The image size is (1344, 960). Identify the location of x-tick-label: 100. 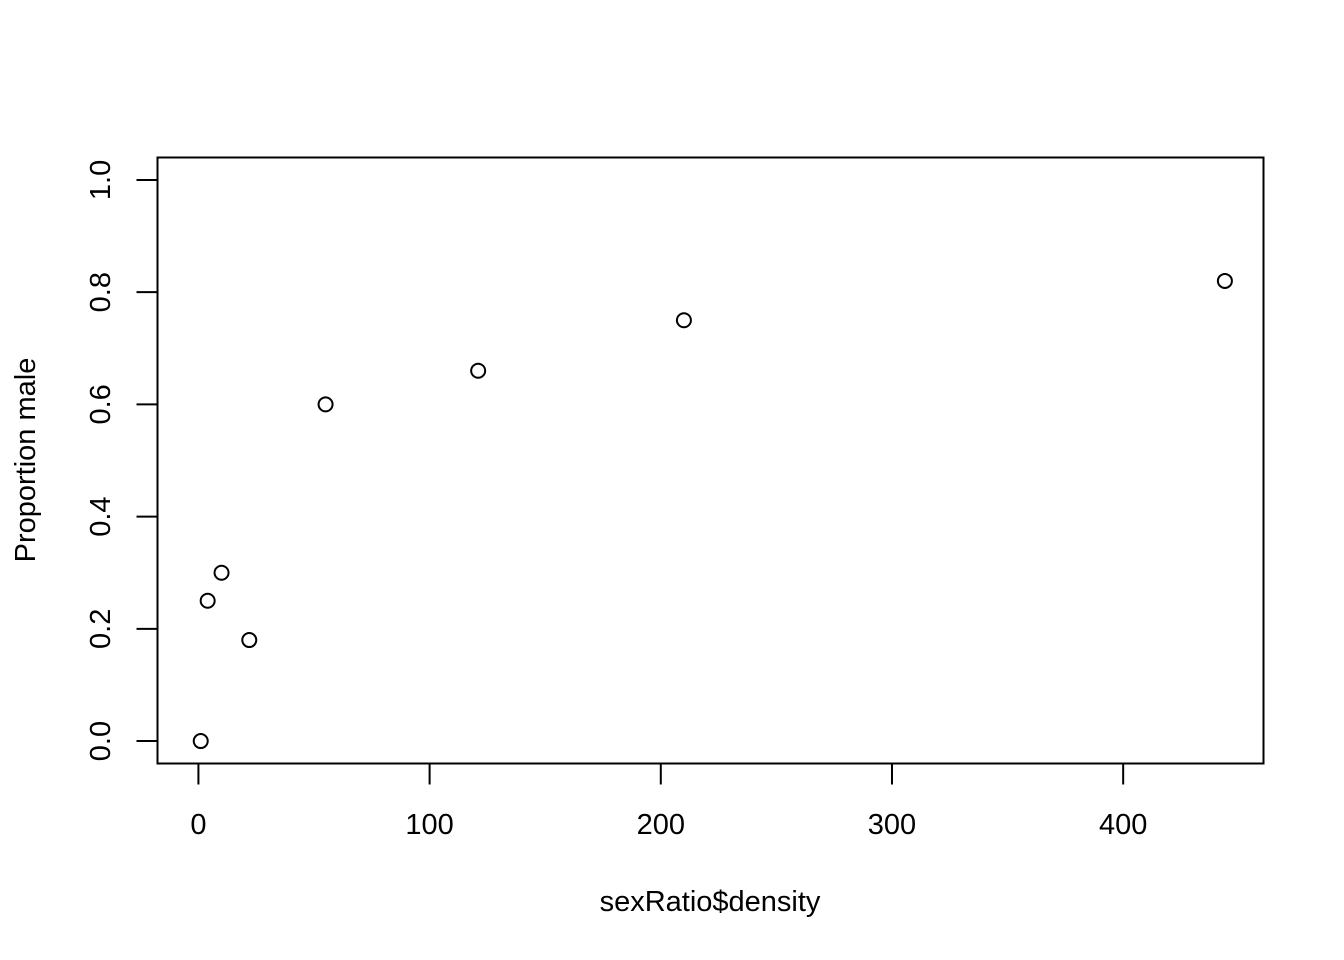
(429, 825).